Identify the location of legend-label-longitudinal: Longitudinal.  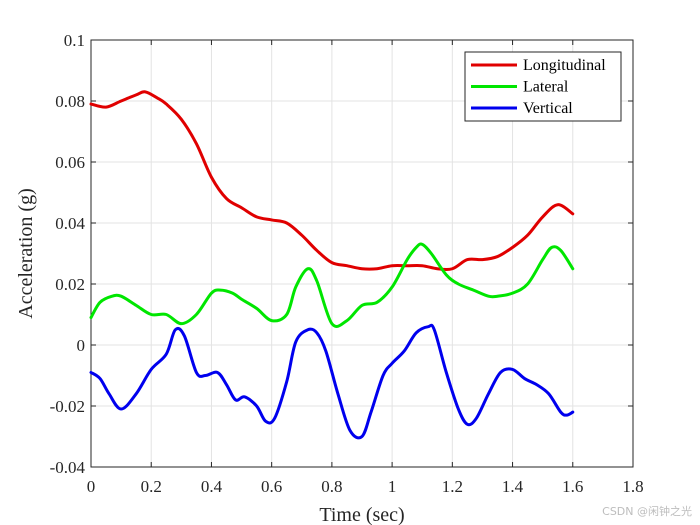
(564, 65).